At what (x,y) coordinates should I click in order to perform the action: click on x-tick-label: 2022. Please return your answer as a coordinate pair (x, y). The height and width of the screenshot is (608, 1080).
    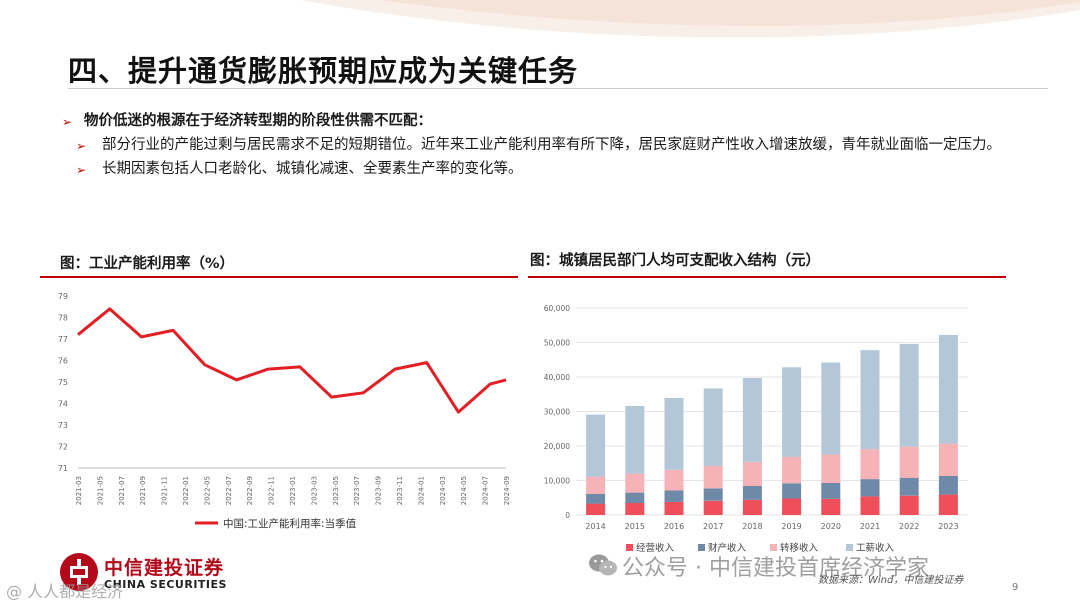
    Looking at the image, I should click on (909, 526).